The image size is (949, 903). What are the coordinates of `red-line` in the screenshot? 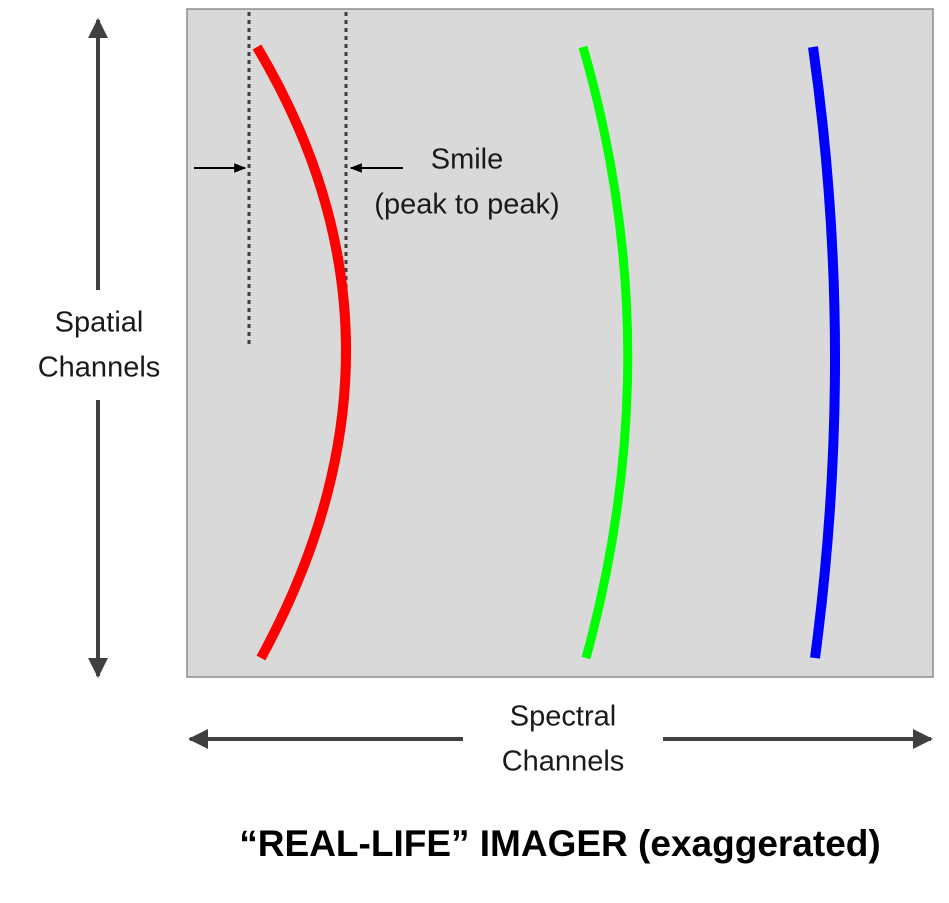 It's located at (301, 352).